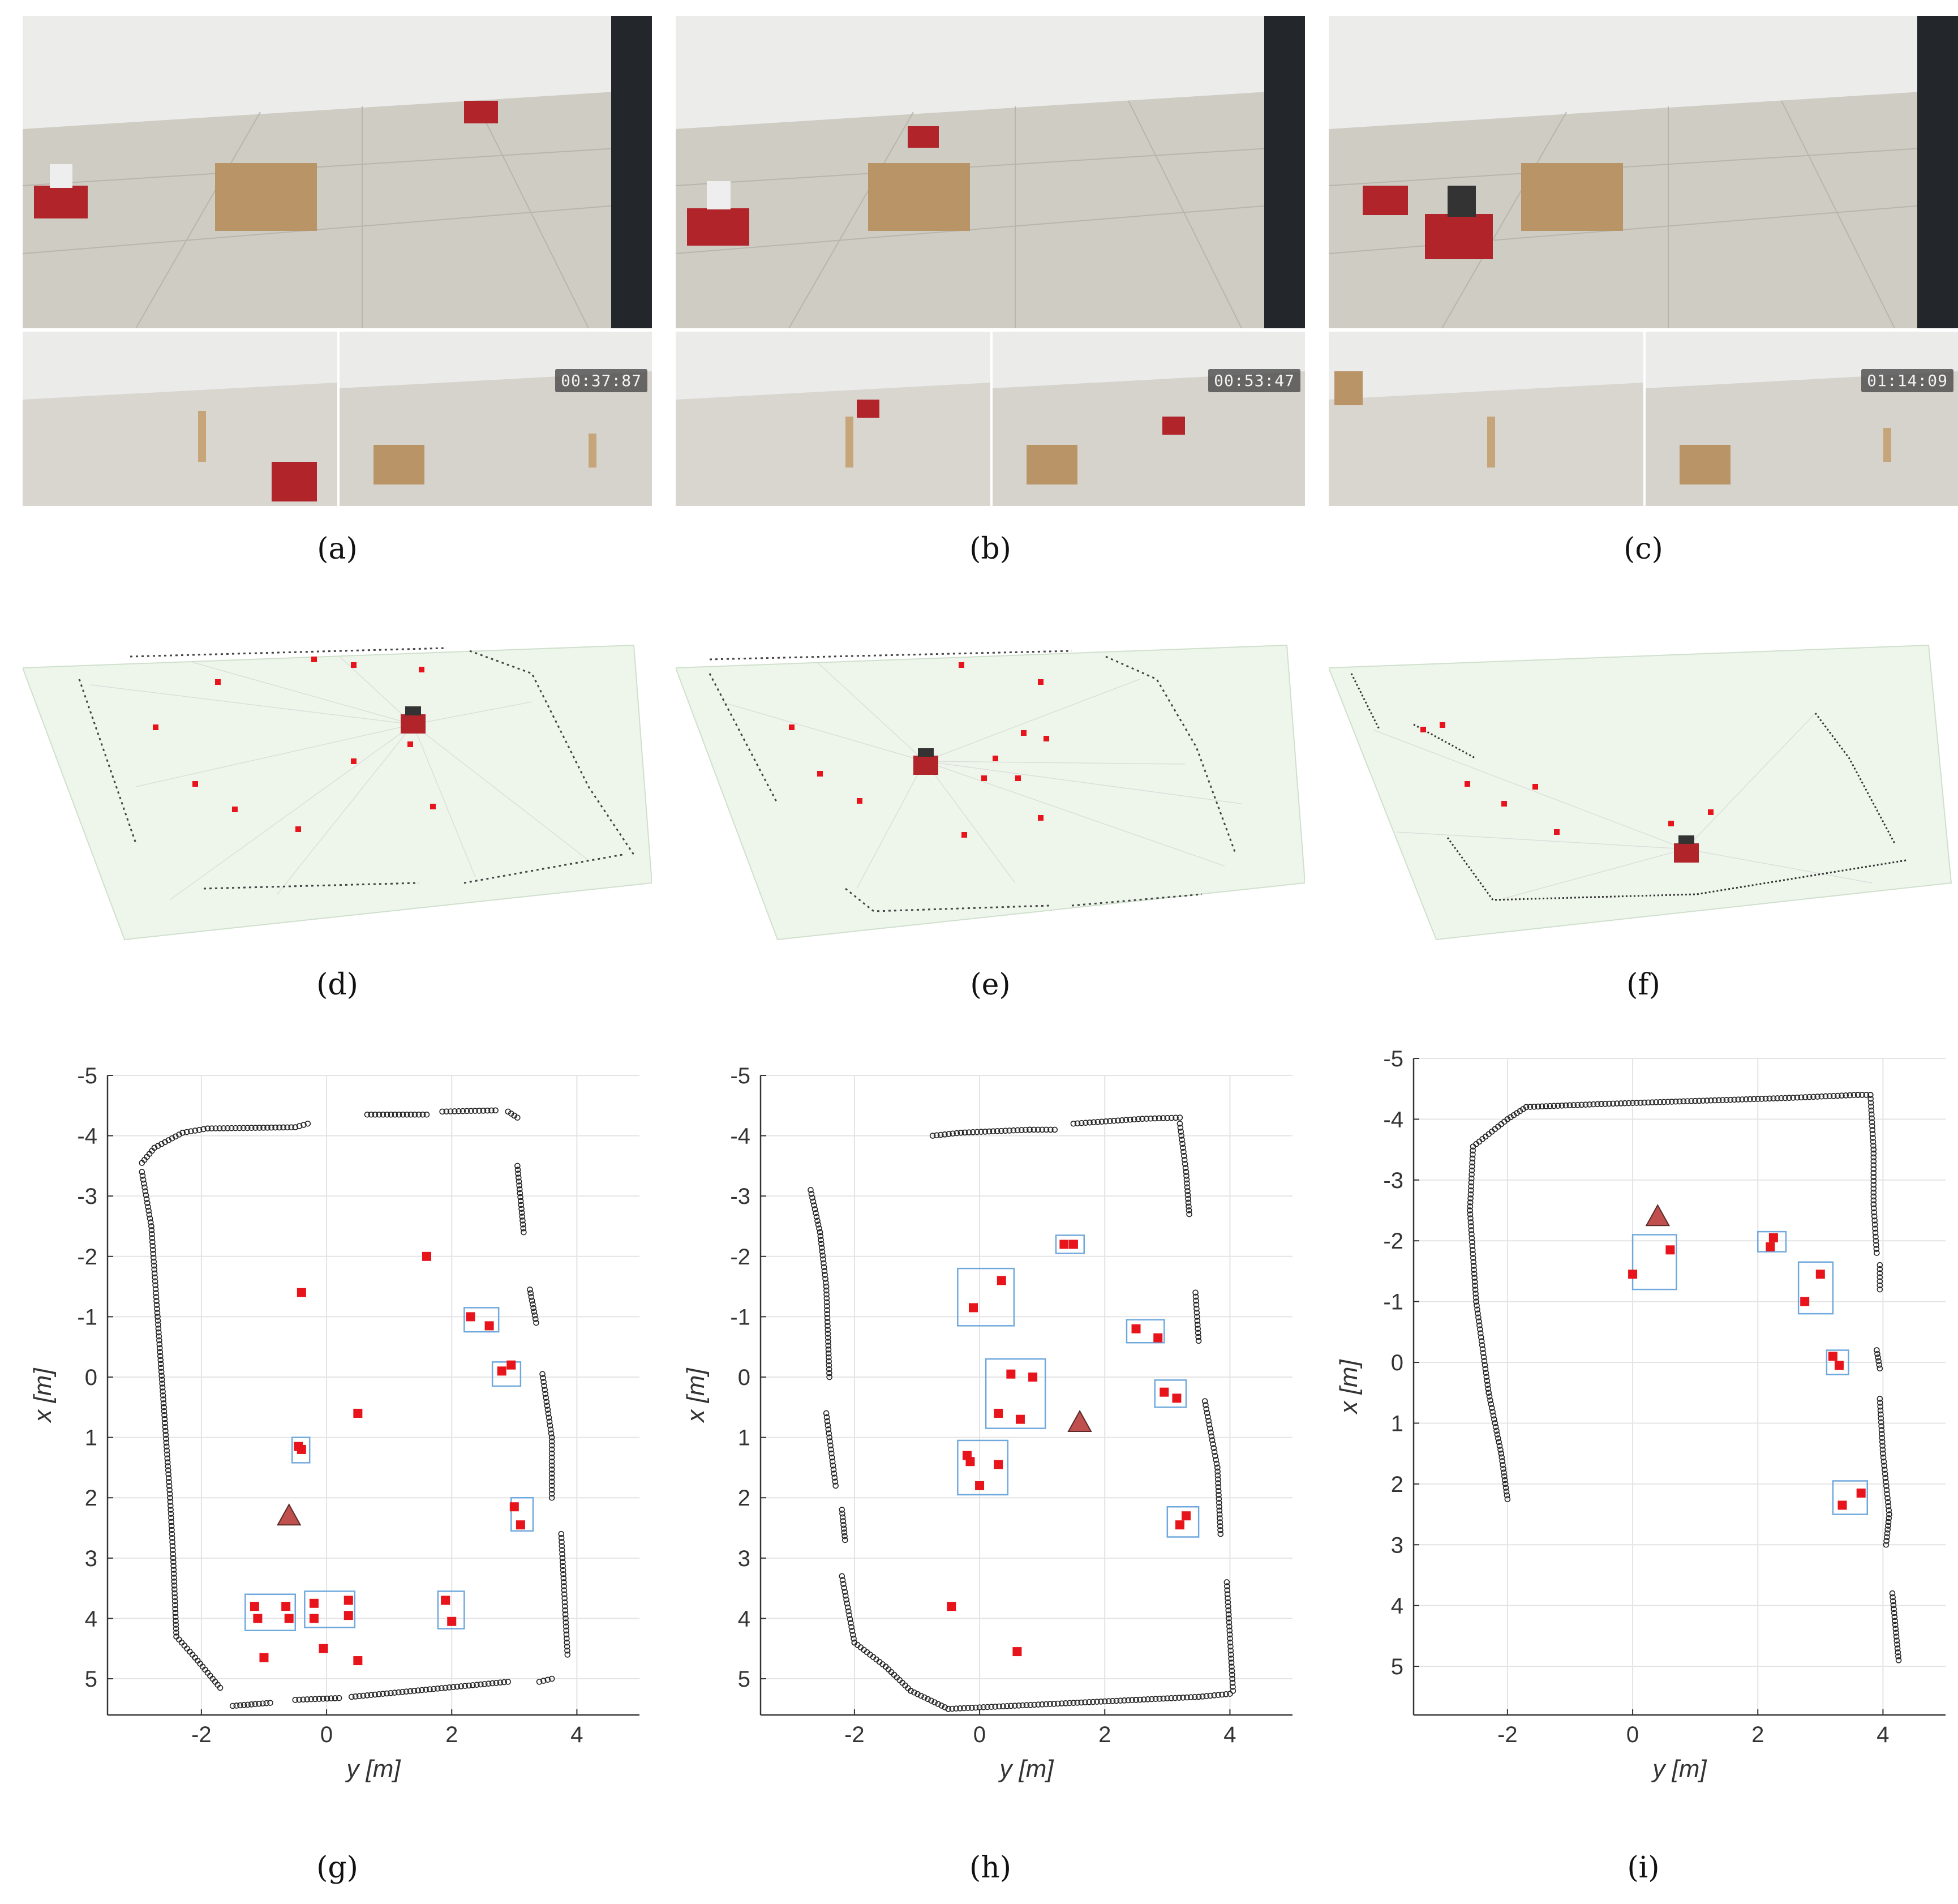 This screenshot has width=1958, height=1904. What do you see at coordinates (1397, 1423) in the screenshot?
I see `y-tick-label: 1` at bounding box center [1397, 1423].